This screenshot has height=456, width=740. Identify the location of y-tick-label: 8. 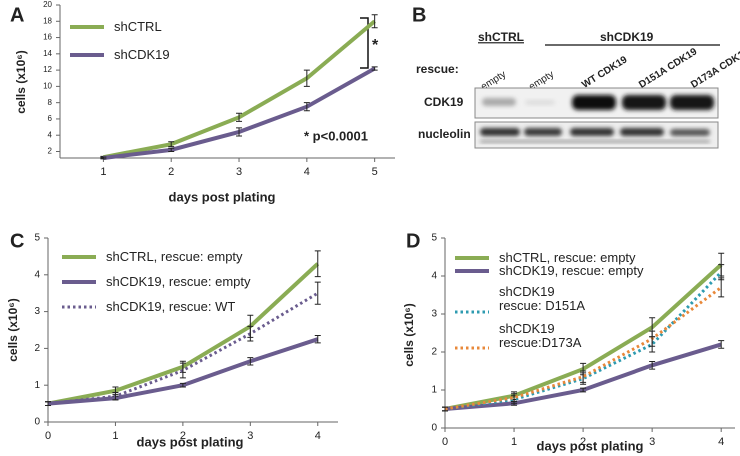
(50, 102).